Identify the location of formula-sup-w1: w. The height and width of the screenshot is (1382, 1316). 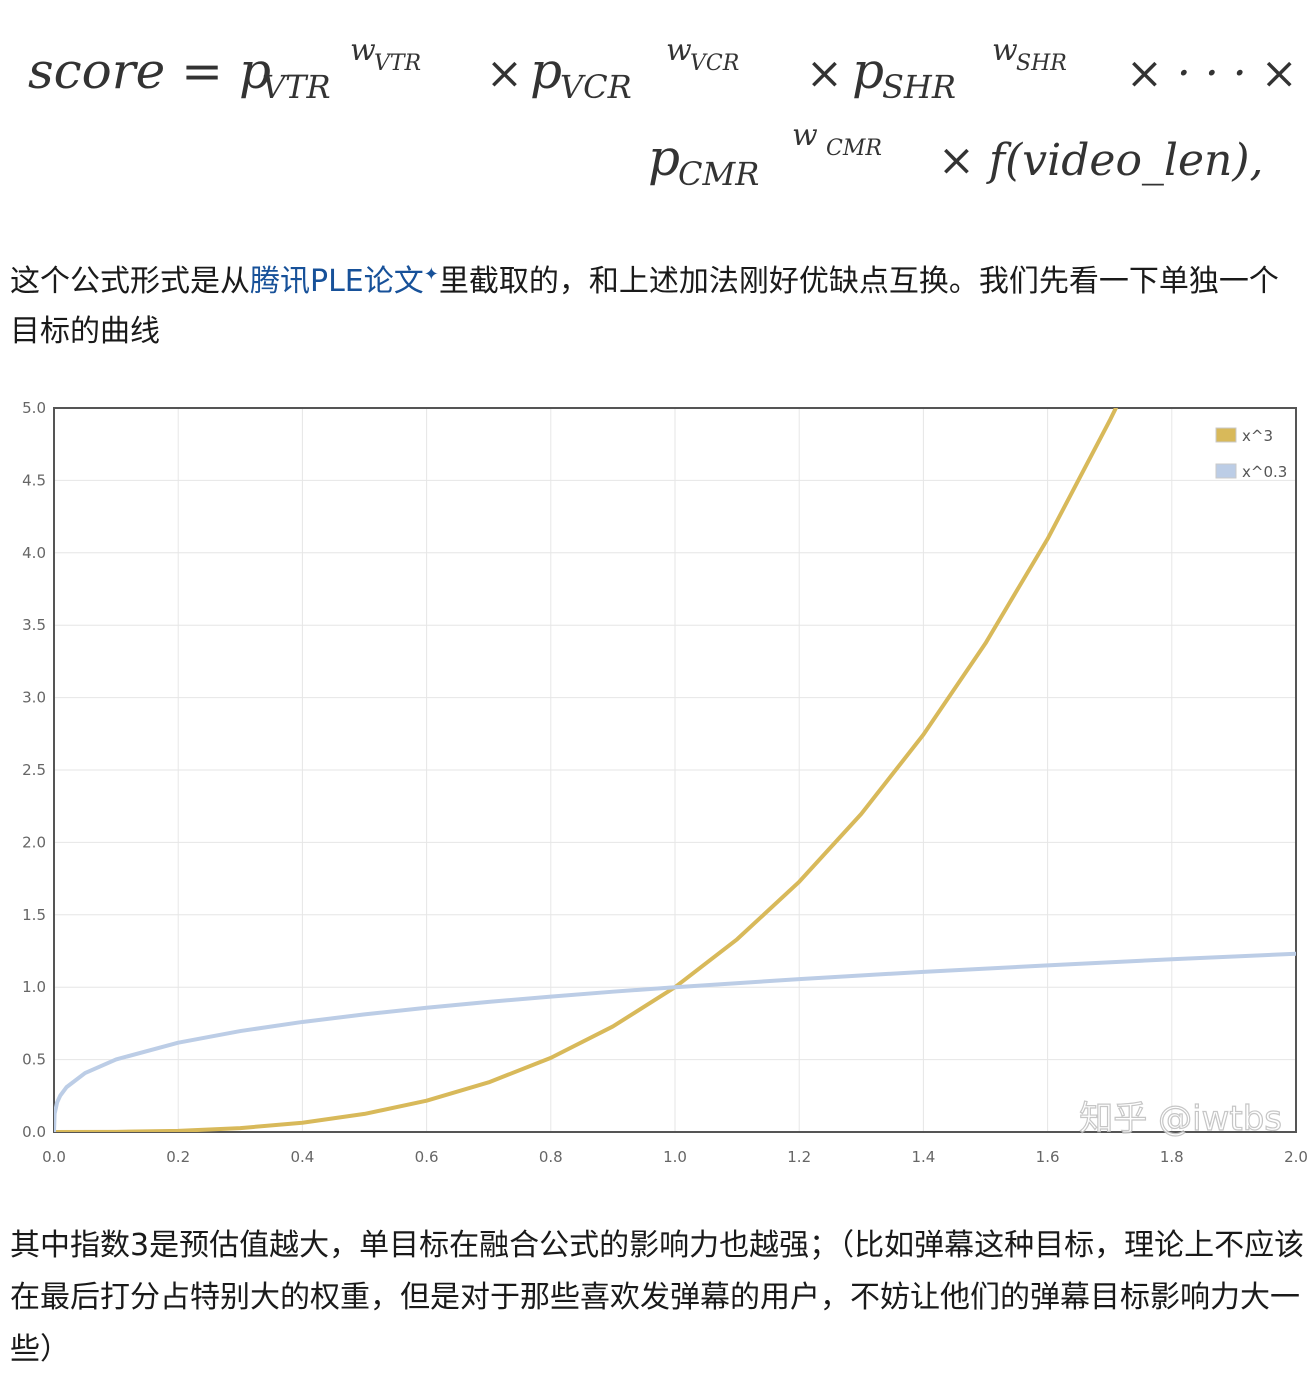
(363, 50).